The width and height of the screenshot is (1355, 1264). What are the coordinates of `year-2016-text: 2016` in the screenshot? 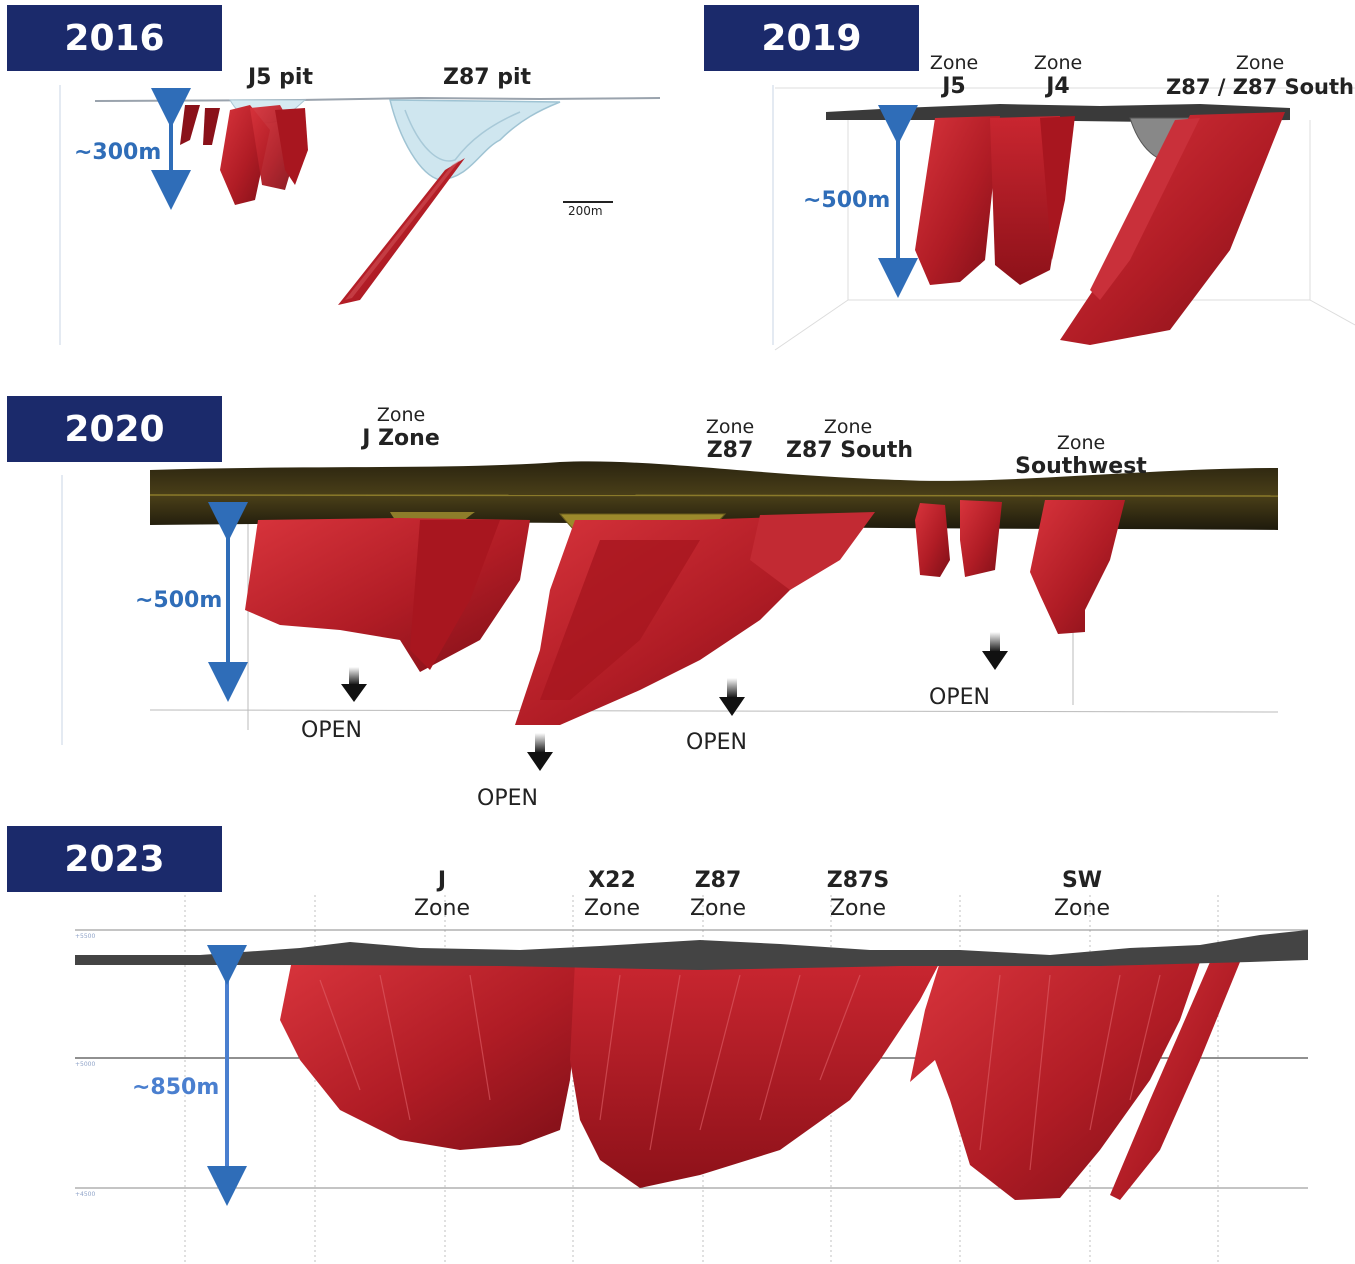 It's located at (114, 38).